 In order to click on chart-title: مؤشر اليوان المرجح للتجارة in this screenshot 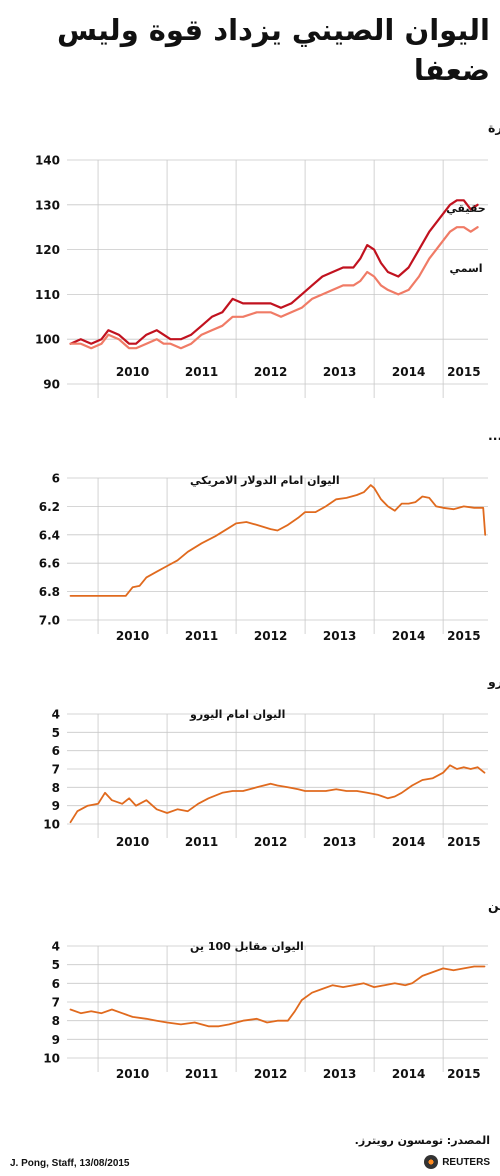, I will do `click(494, 127)`.